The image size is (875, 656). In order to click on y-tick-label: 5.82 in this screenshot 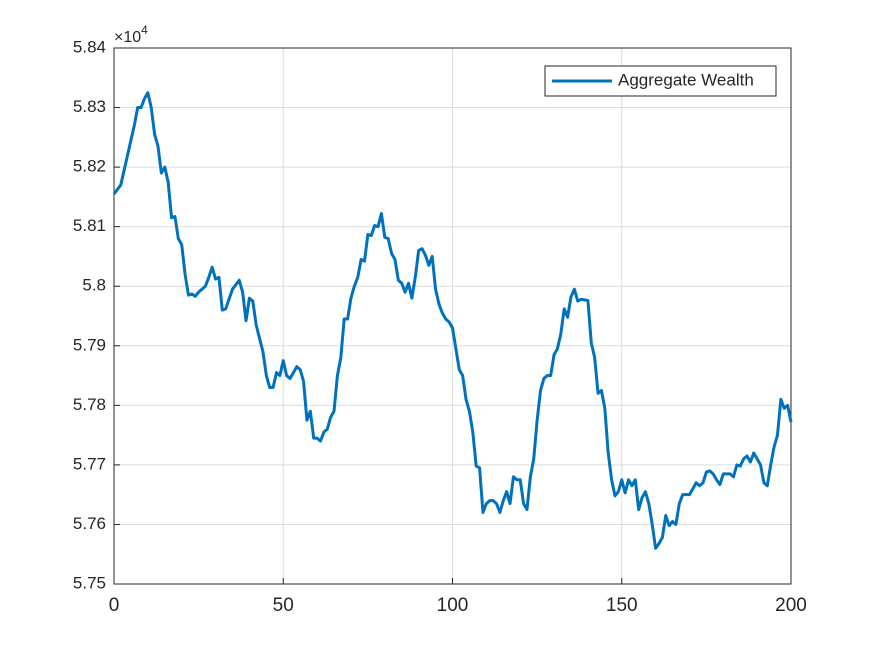, I will do `click(89, 166)`.